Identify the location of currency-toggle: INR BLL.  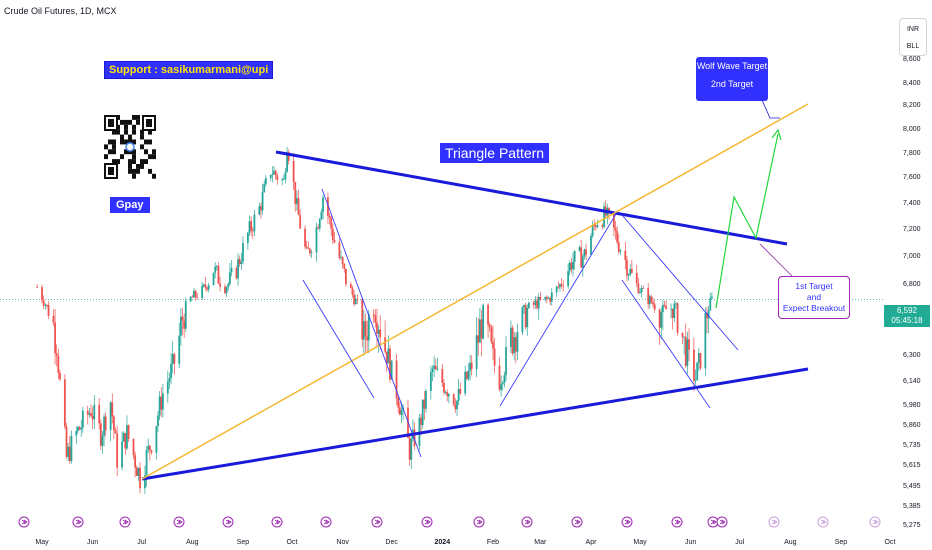
(913, 37).